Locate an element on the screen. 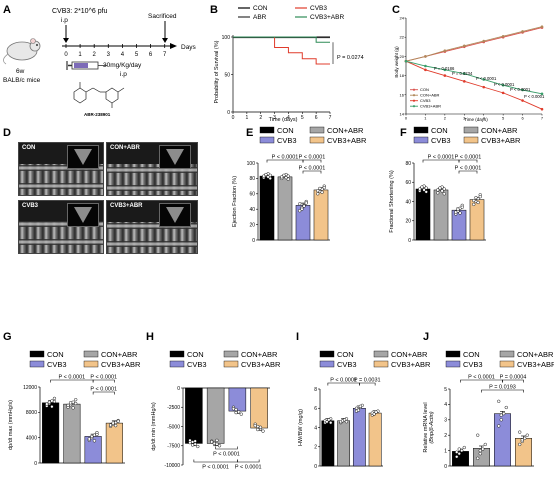 This screenshot has width=554, height=495. y-tick-label: 0 is located at coordinates (178, 389).